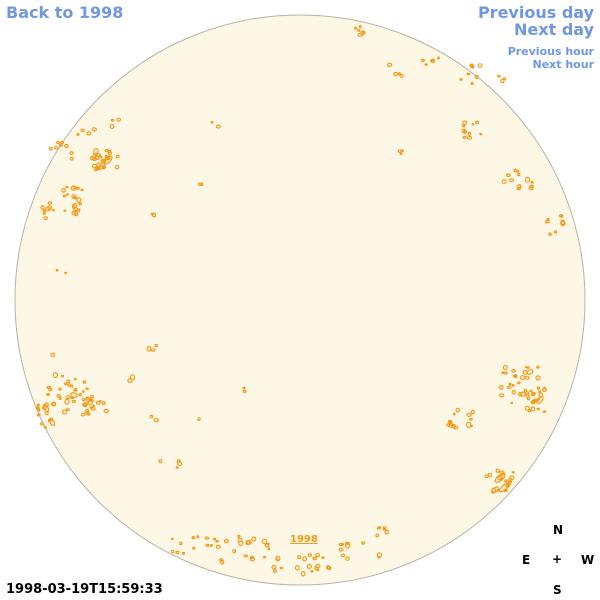 The image size is (600, 600). What do you see at coordinates (550, 51) in the screenshot?
I see `previous-hour-link: Previous hour` at bounding box center [550, 51].